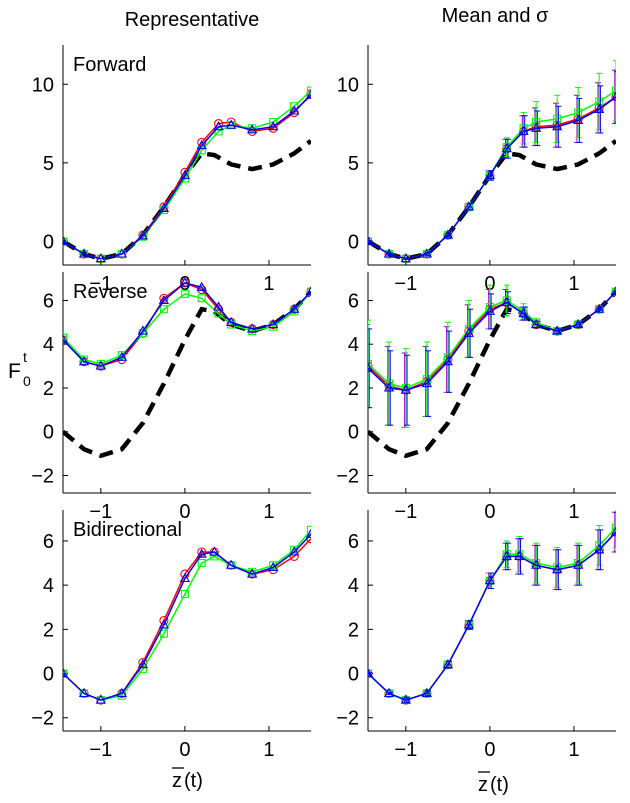 The image size is (630, 803). I want to click on panel-6: −2 0 2 4 6 −1 0 1, so click(476, 635).